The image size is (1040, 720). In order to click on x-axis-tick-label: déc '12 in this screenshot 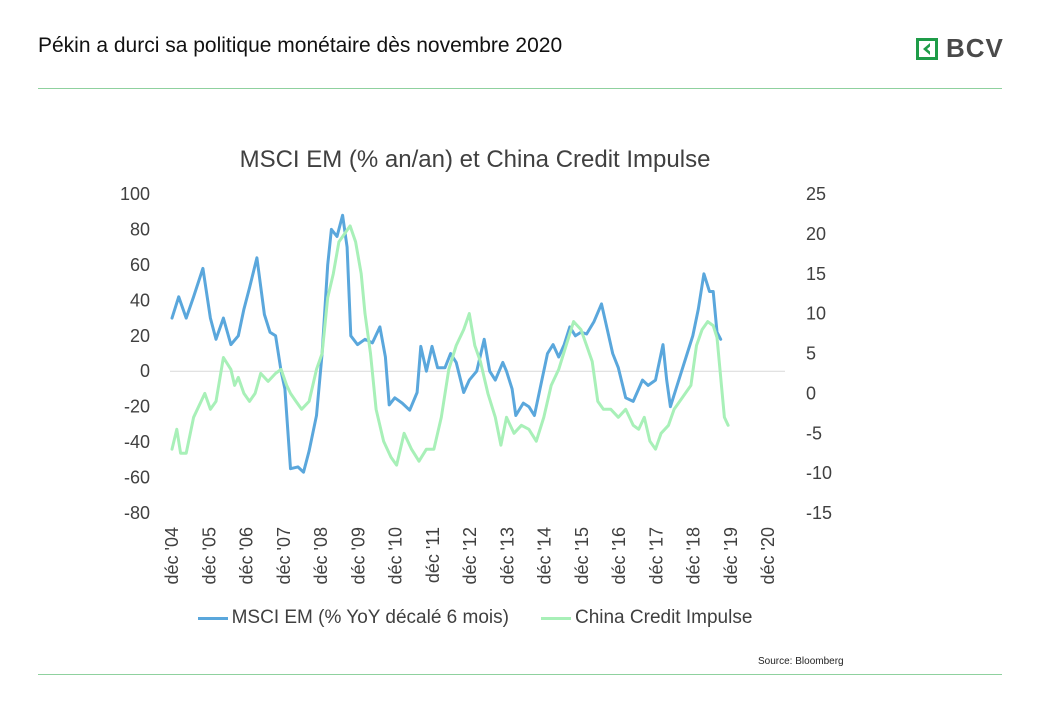, I will do `click(470, 555)`.